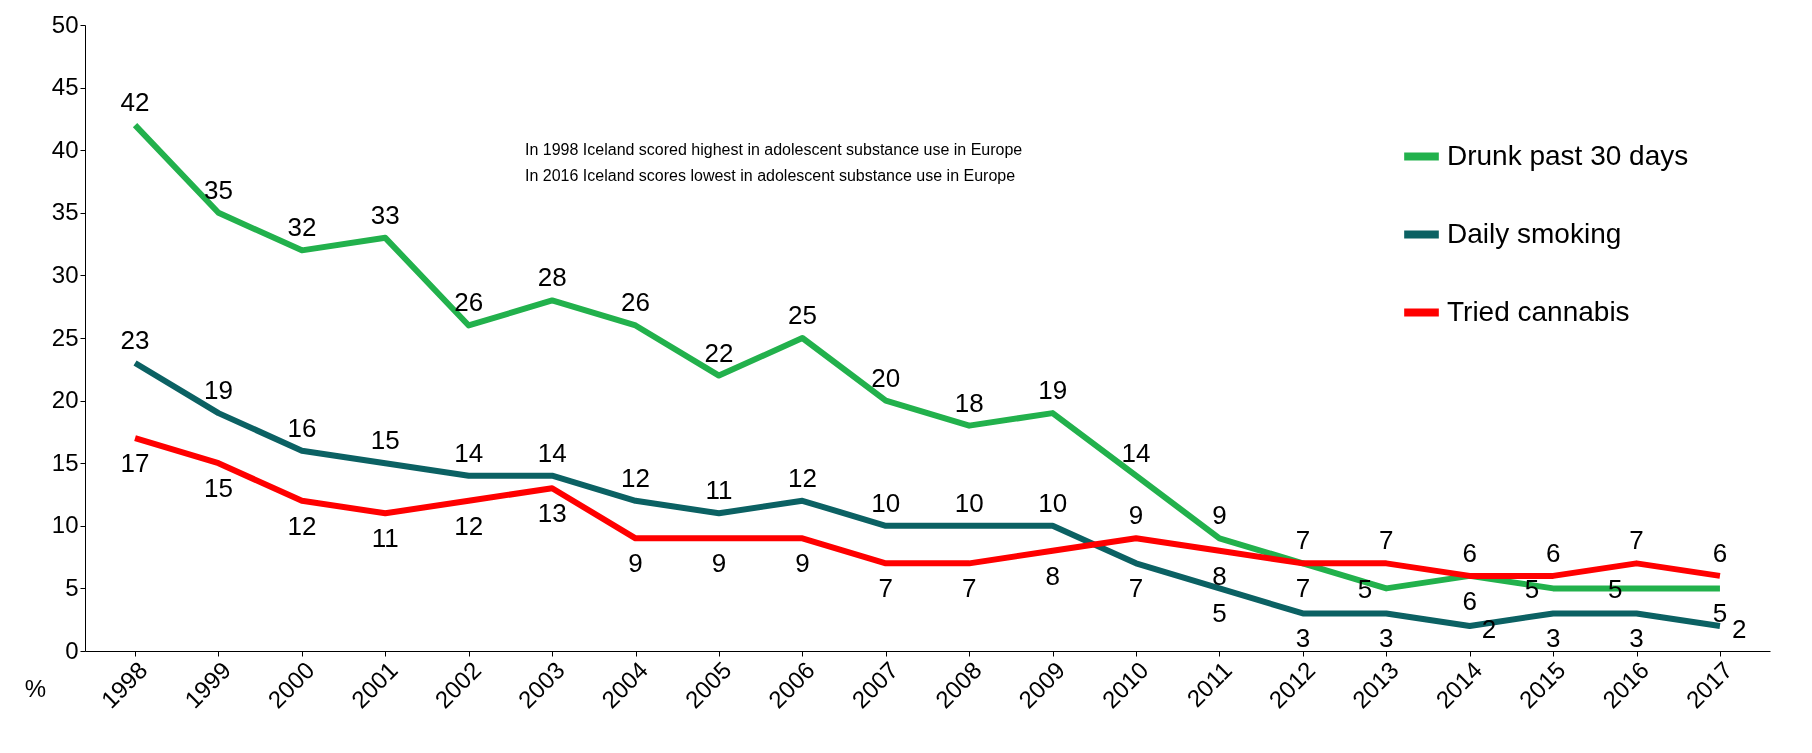 The height and width of the screenshot is (753, 1812). Describe the element at coordinates (35, 688) in the screenshot. I see `y-axis-title: %` at that location.